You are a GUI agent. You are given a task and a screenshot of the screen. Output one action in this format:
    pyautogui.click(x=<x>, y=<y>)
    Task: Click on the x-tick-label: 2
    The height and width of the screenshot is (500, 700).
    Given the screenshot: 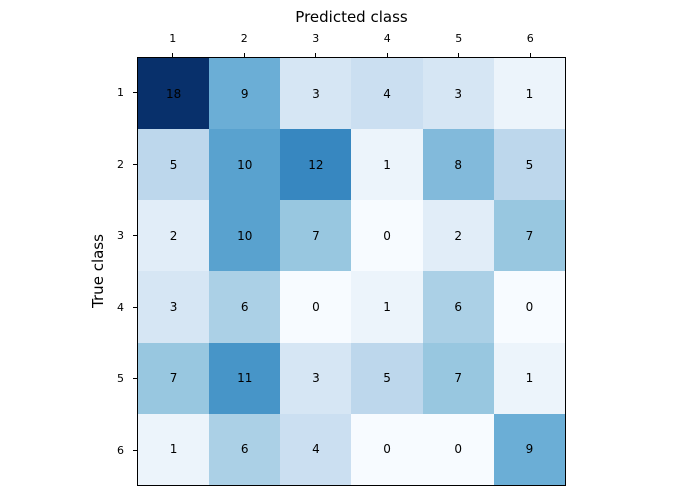 What is the action you would take?
    pyautogui.click(x=244, y=38)
    